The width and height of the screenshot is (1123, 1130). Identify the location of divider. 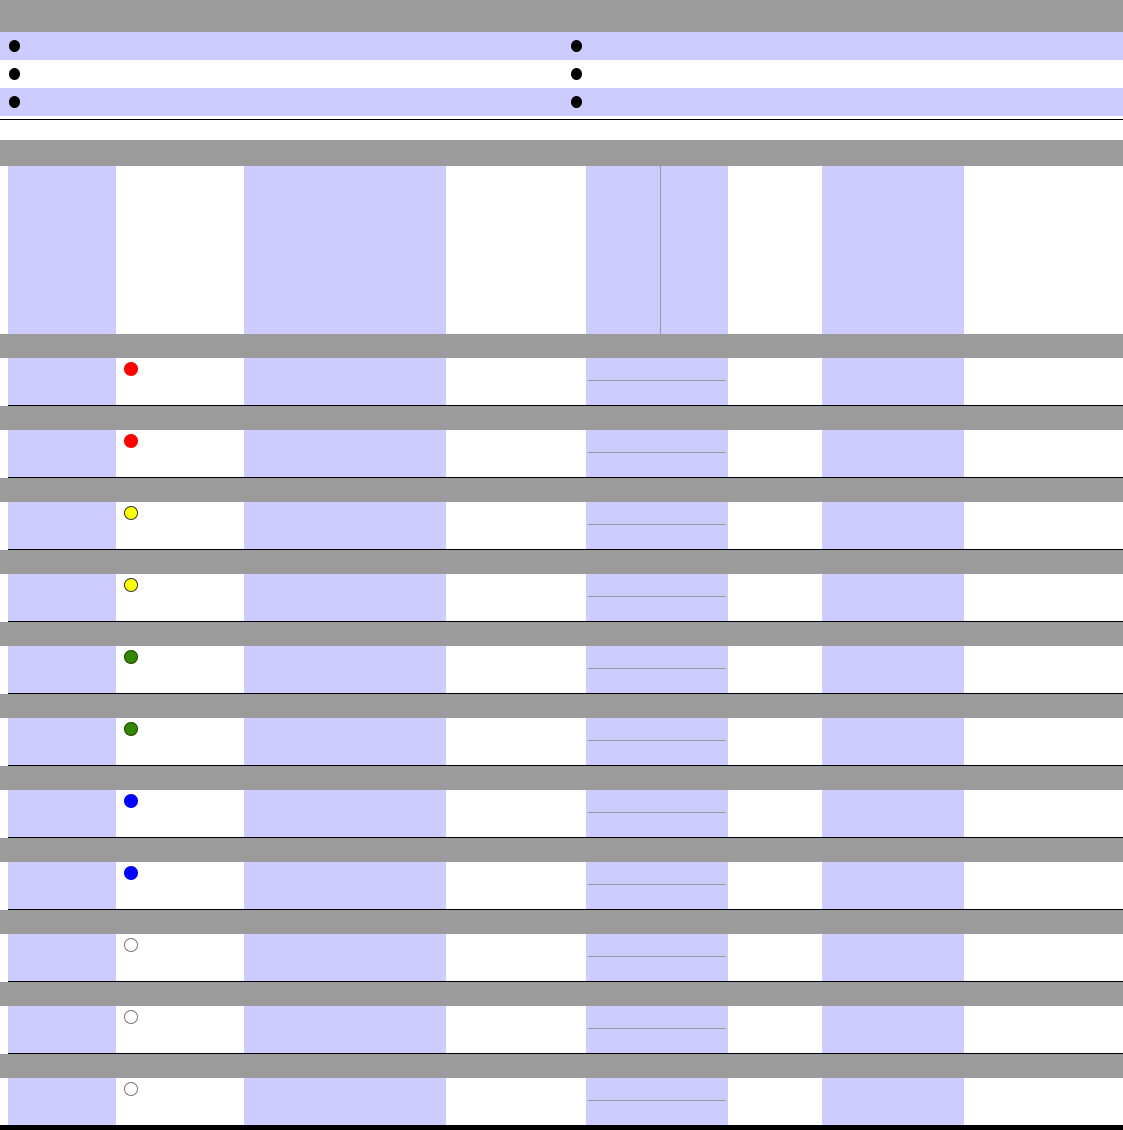
(561, 119).